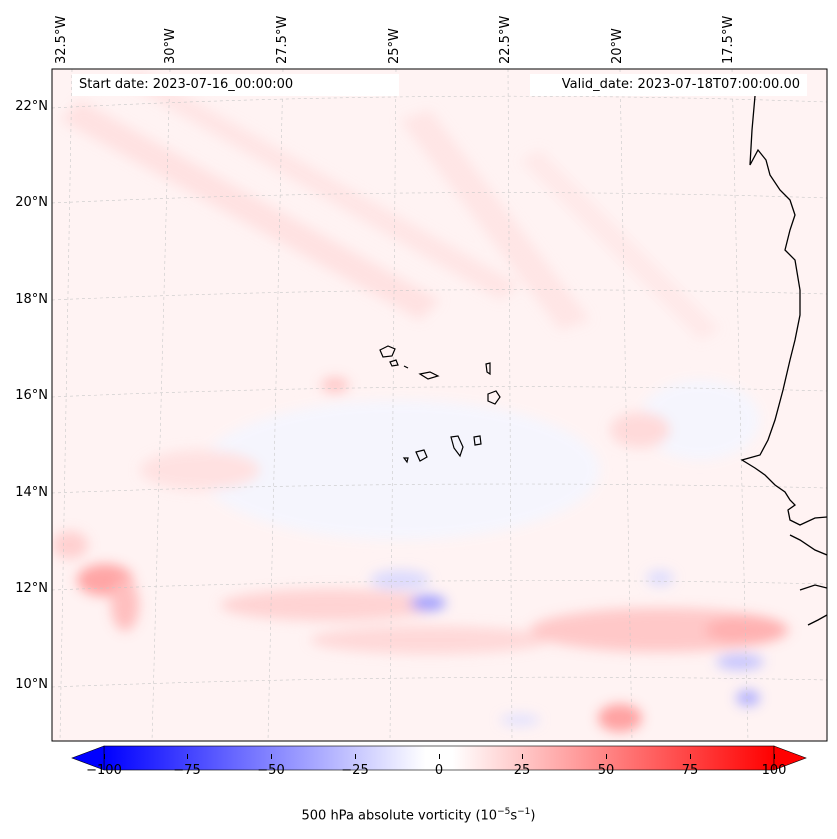  Describe the element at coordinates (668, 85) in the screenshot. I see `valid-date-label: Valid_date: 2023-07-18T07:00:00.00` at that location.